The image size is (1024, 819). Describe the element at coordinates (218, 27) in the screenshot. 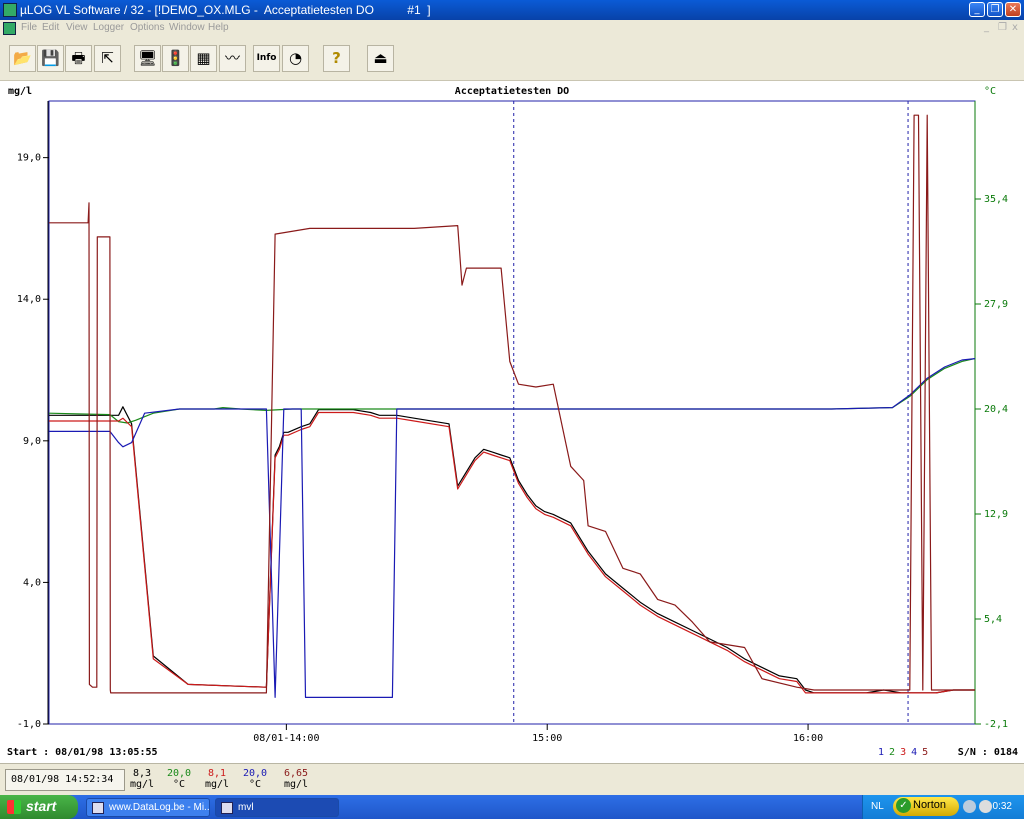

I see `menu-help: Help` at that location.